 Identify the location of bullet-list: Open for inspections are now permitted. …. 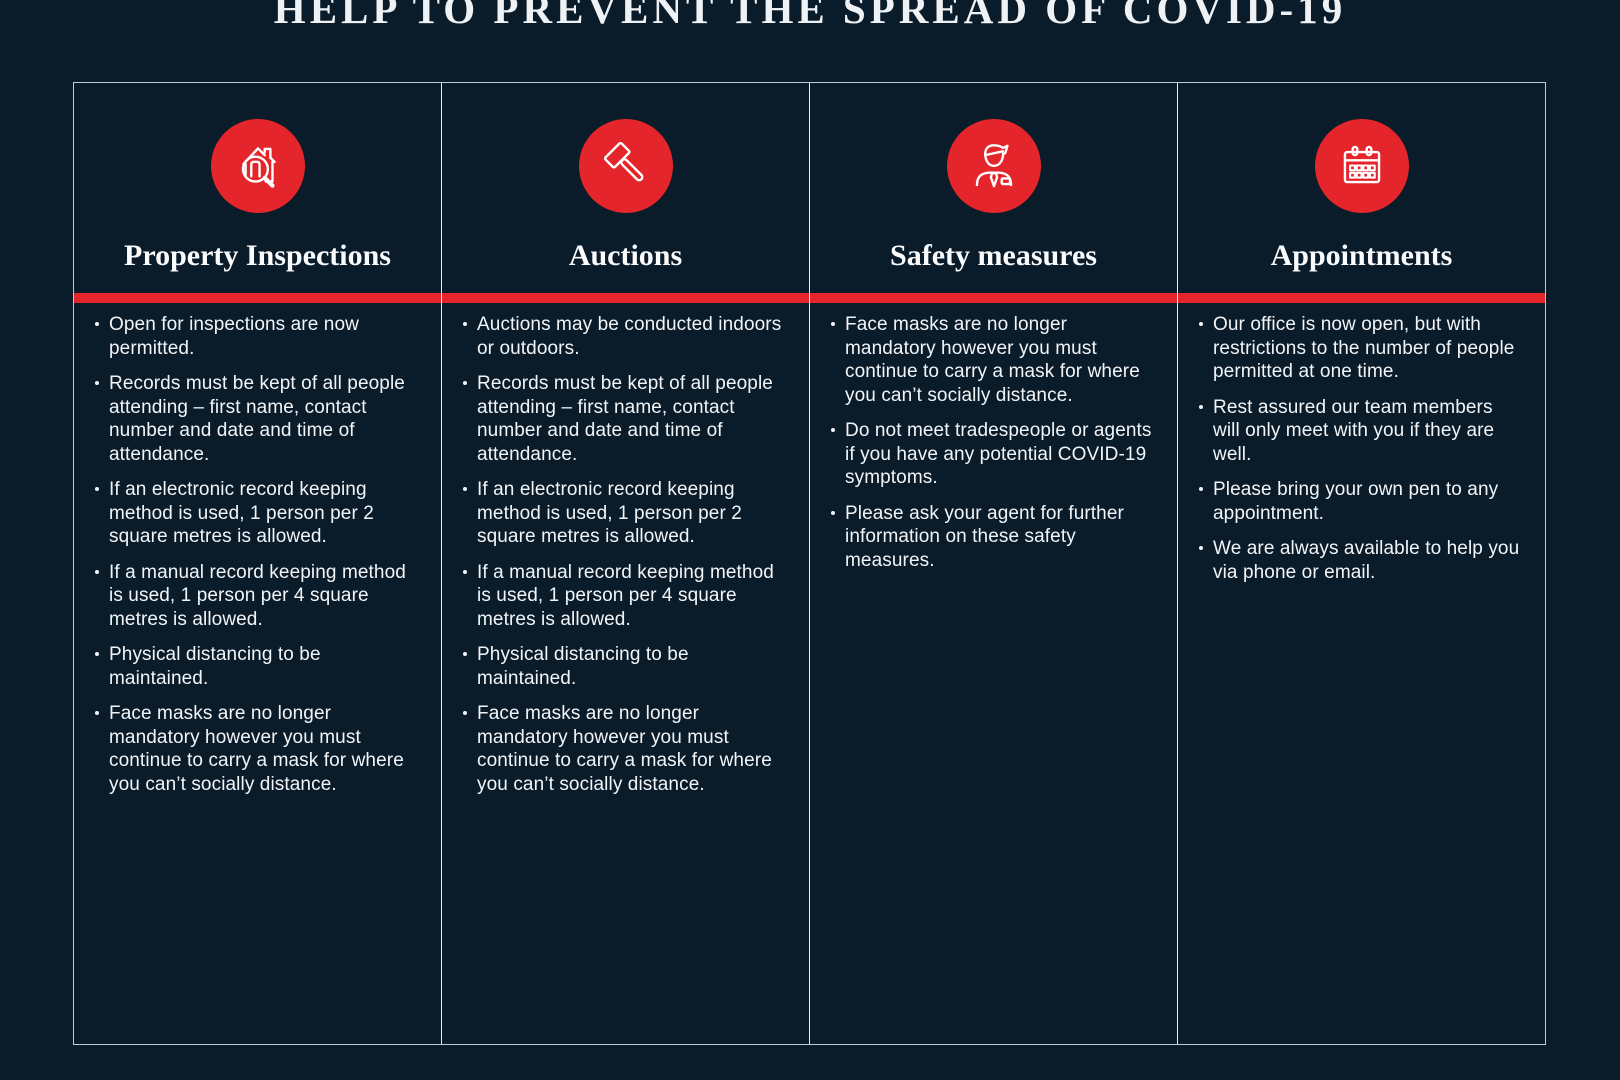
(257, 554).